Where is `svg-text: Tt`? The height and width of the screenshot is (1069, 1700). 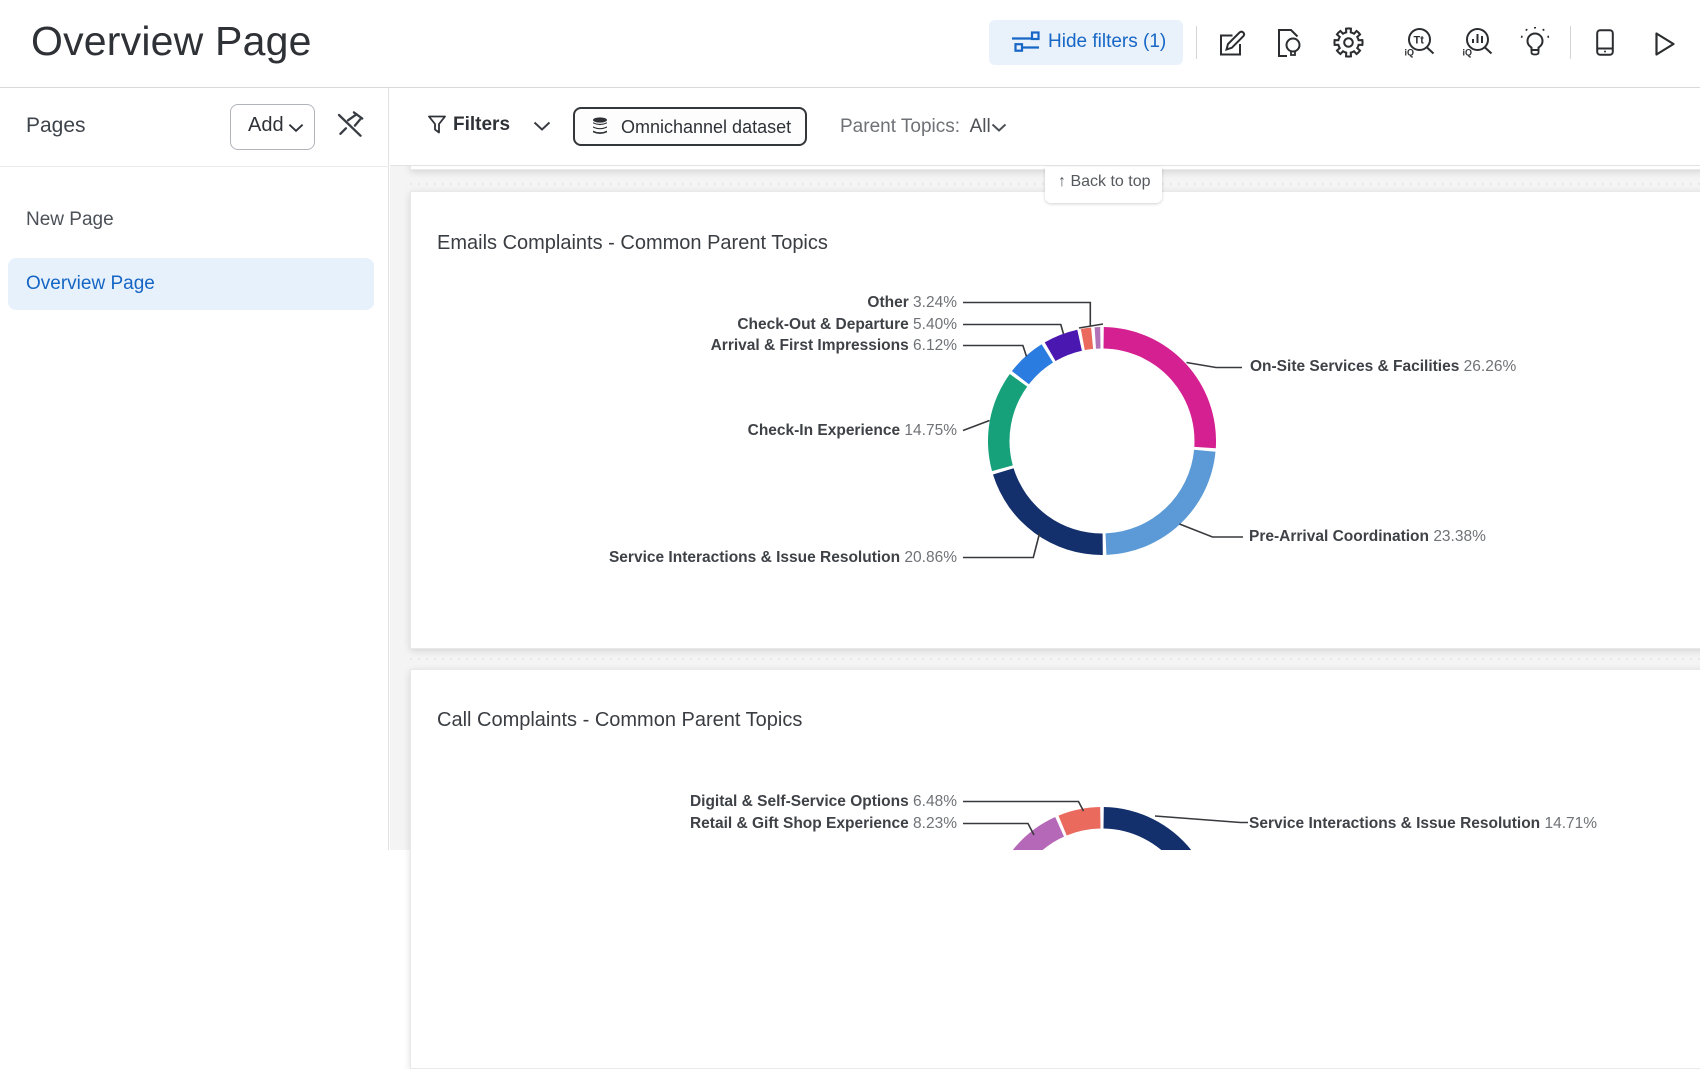
svg-text: Tt is located at coordinates (1419, 41).